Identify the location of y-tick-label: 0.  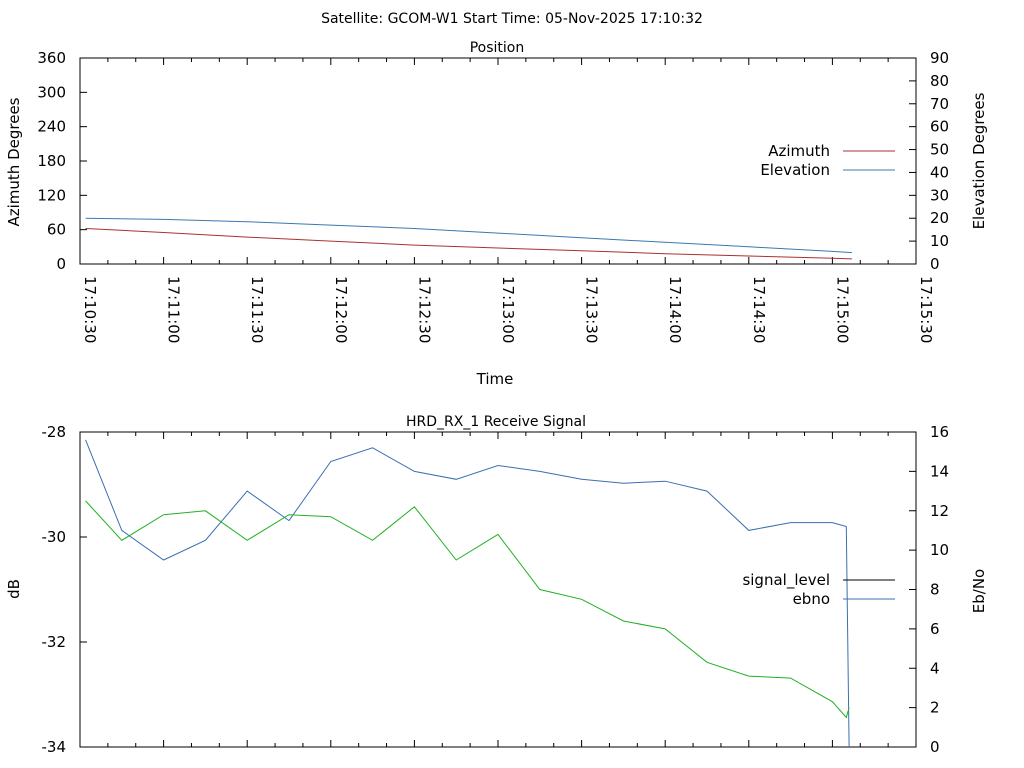
(61, 264).